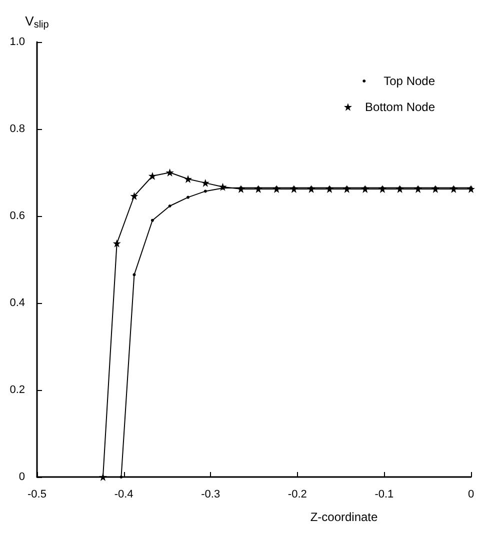 This screenshot has width=480, height=537. I want to click on x-tick-label: 0, so click(471, 494).